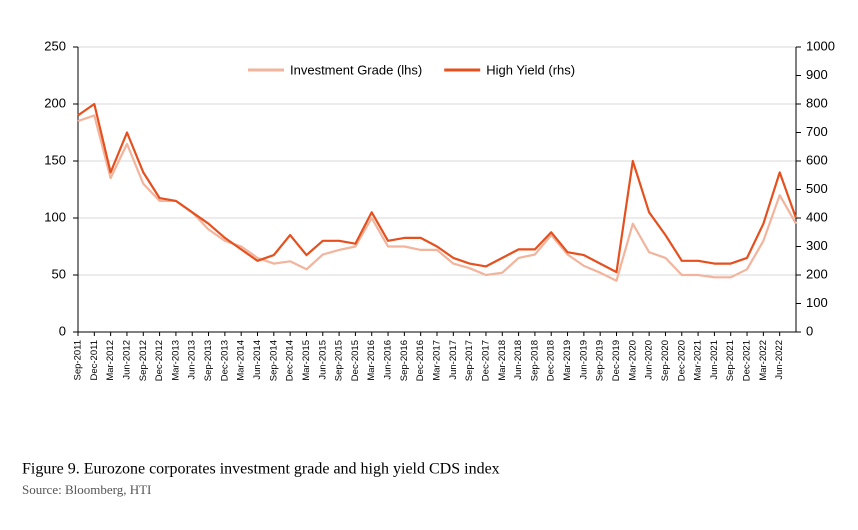  What do you see at coordinates (698, 360) in the screenshot?
I see `x-tick-label: Mar-2021` at bounding box center [698, 360].